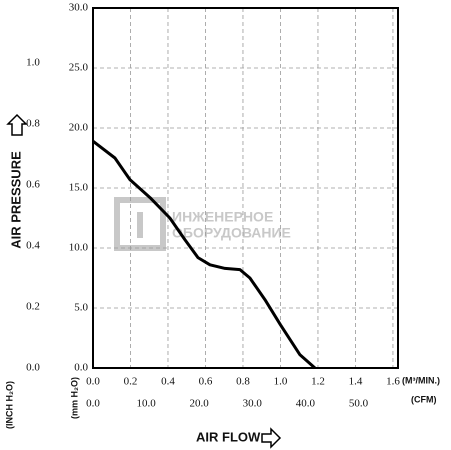 The image size is (451, 450). I want to click on x-tick-label: 1.6, so click(393, 382).